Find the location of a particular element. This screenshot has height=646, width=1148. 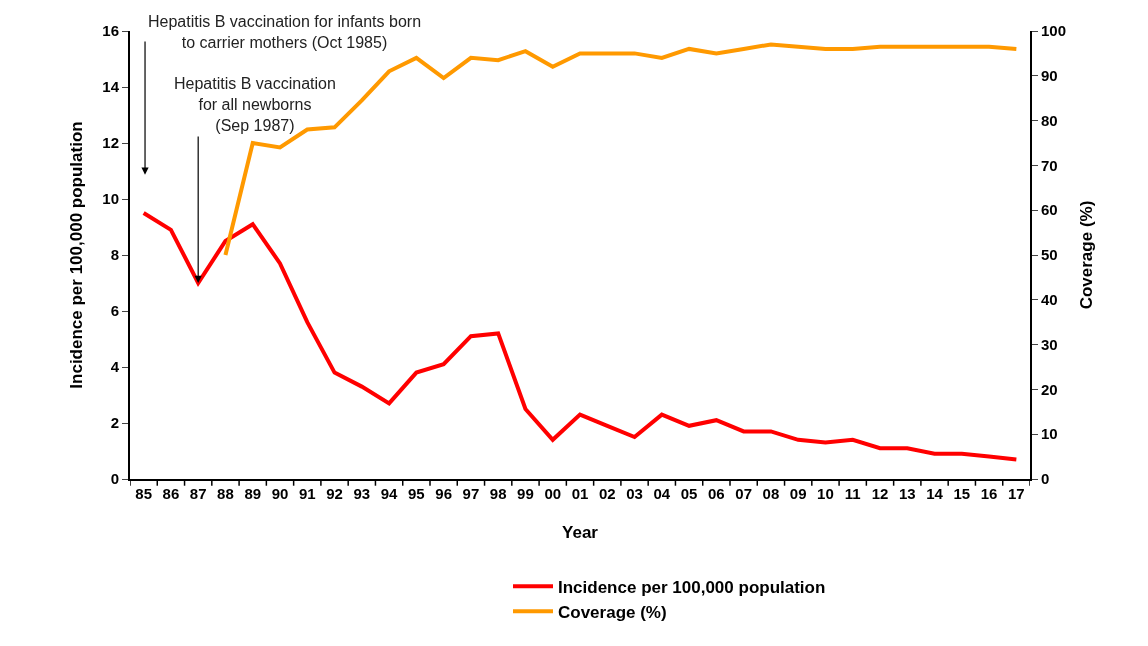

x-tick-label: 16 is located at coordinates (989, 493).